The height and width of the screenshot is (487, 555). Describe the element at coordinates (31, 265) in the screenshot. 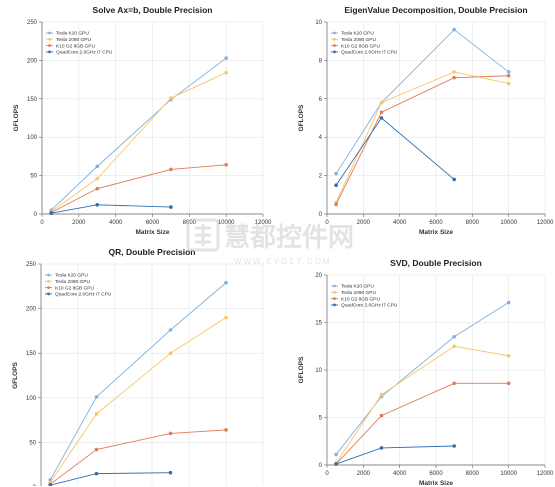

I see `y-tick-label: 250` at that location.